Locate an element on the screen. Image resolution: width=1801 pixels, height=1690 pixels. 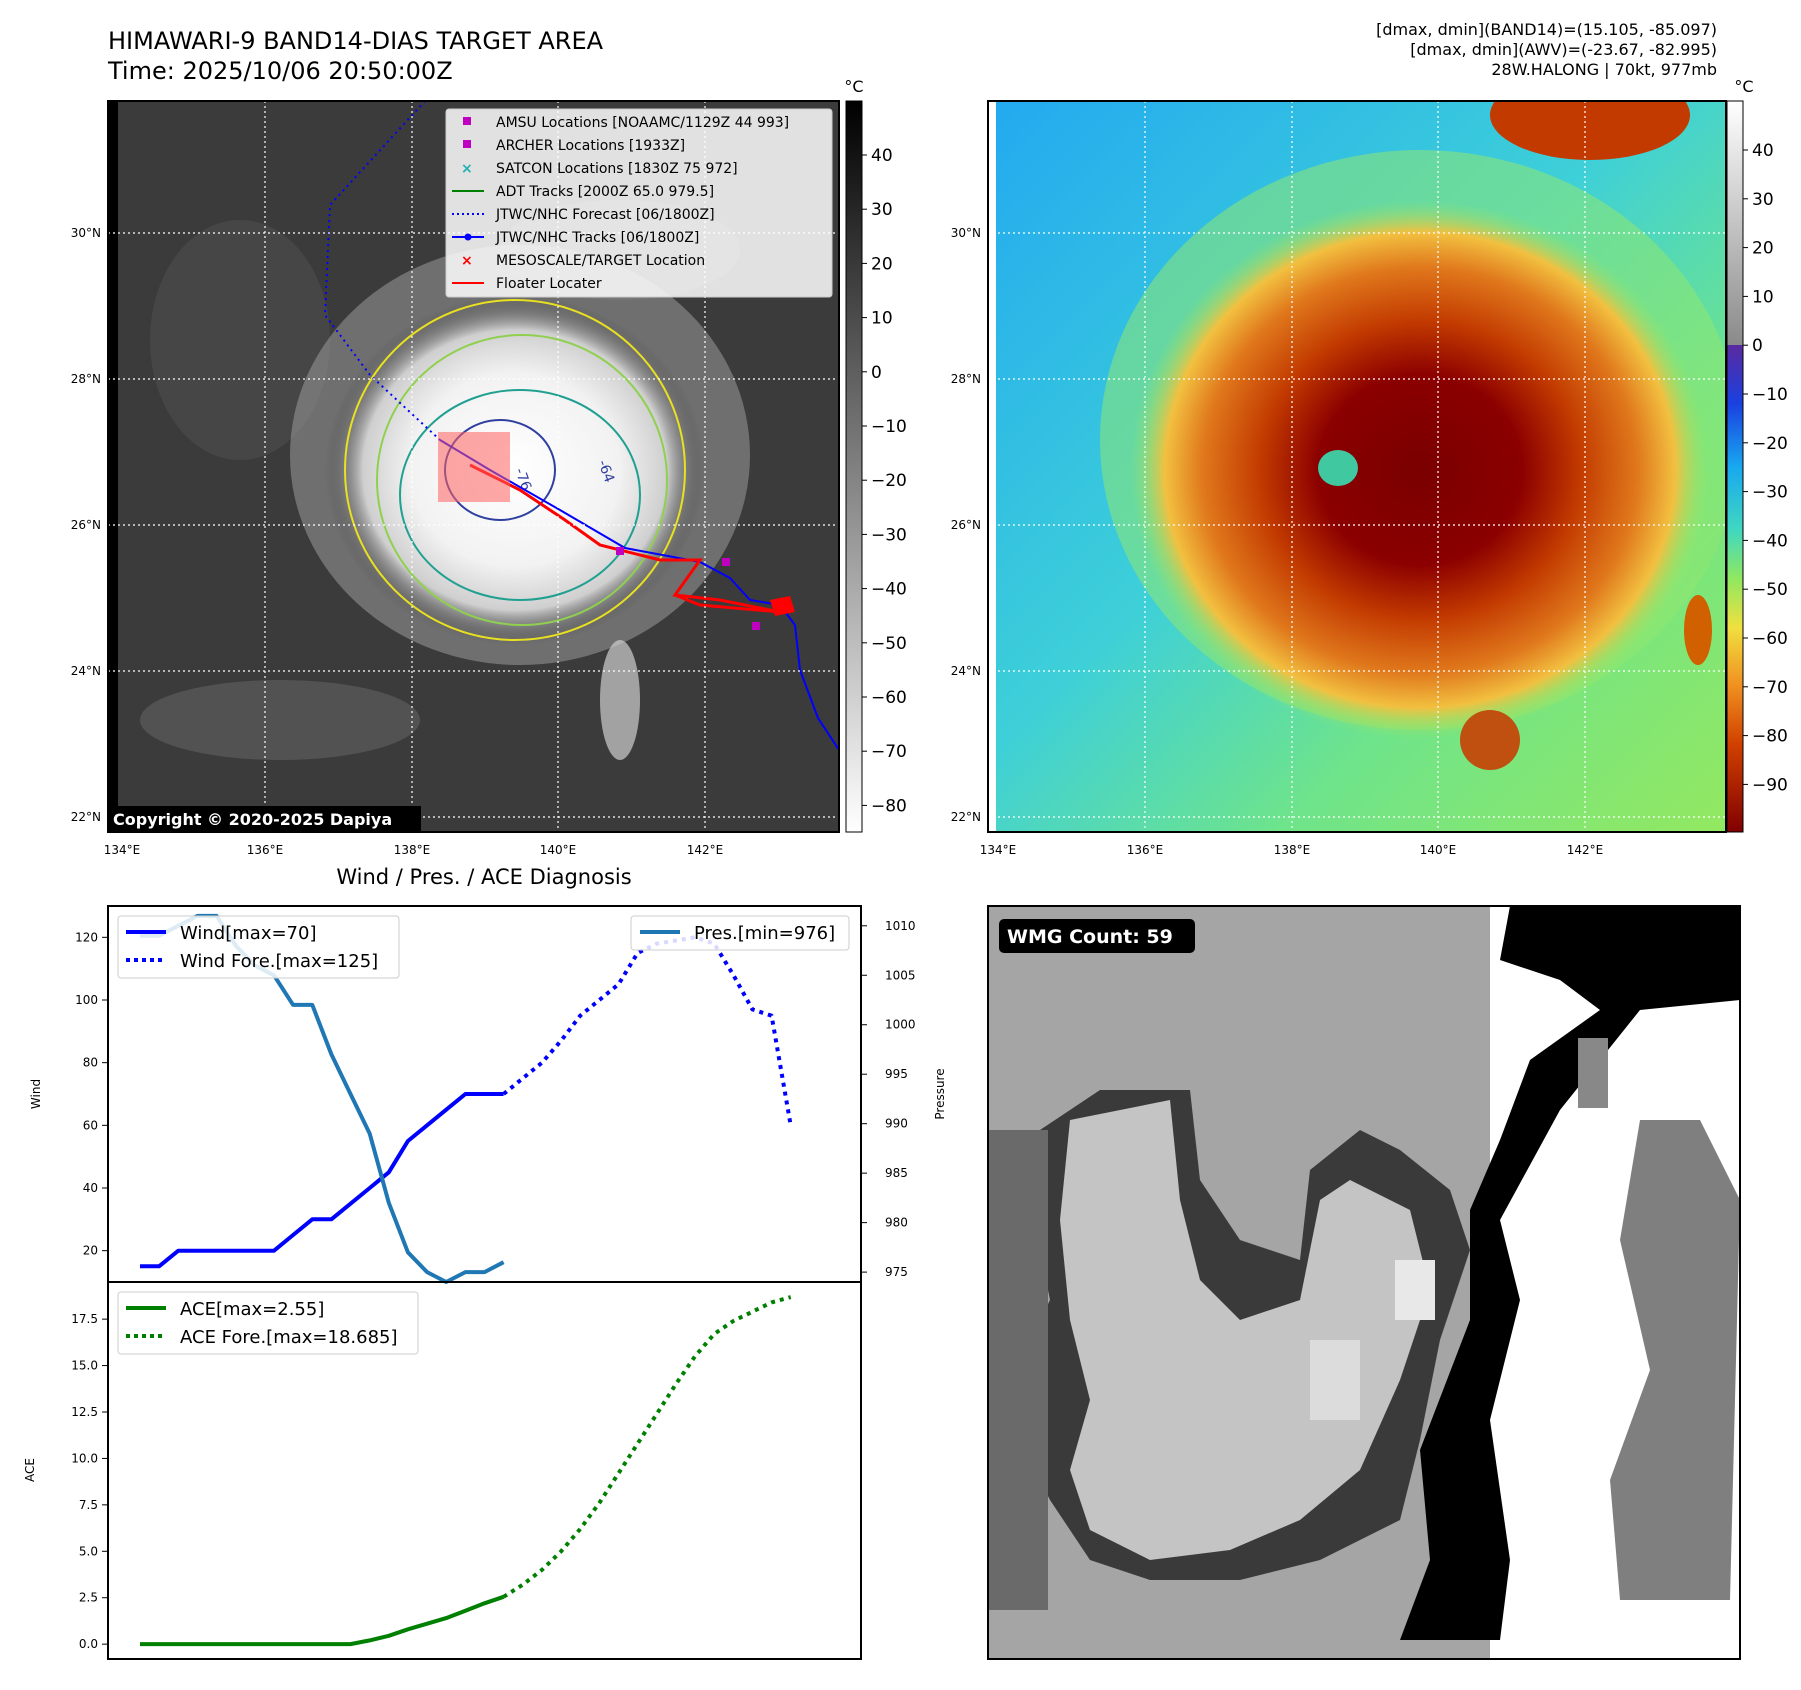
ir-colorbar-tick-label: 10 is located at coordinates (882, 319).